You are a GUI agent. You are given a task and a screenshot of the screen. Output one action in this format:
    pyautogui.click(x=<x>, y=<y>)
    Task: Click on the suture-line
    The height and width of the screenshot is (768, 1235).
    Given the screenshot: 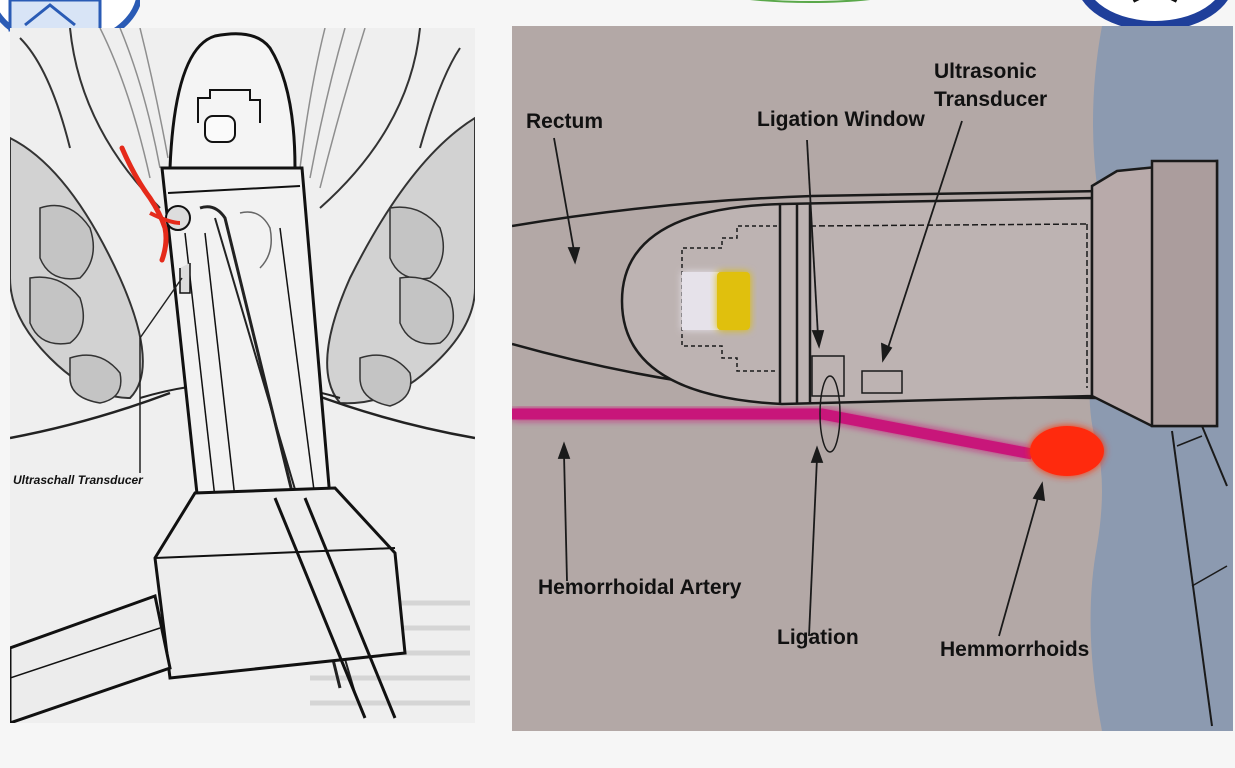 What is the action you would take?
    pyautogui.click(x=144, y=204)
    